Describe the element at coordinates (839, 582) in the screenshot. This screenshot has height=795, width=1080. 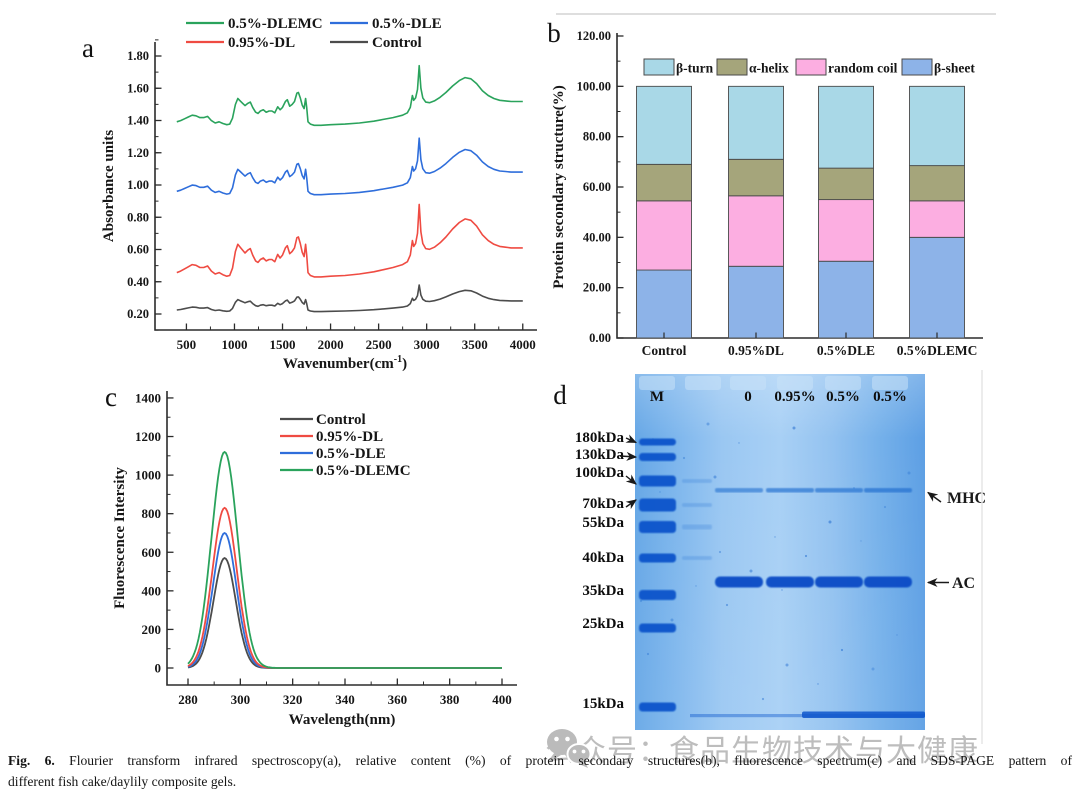
I see `gel-ac-band` at that location.